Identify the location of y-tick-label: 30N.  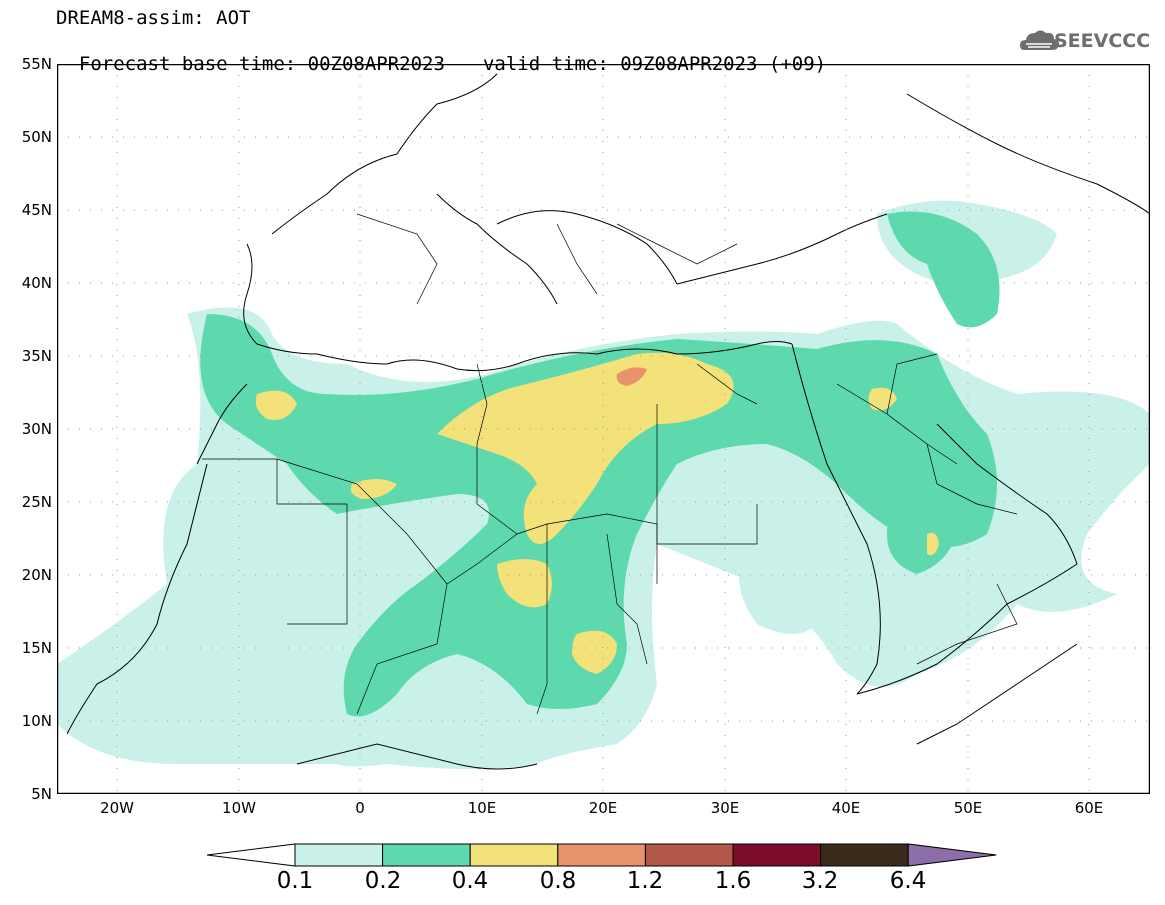
(36, 429).